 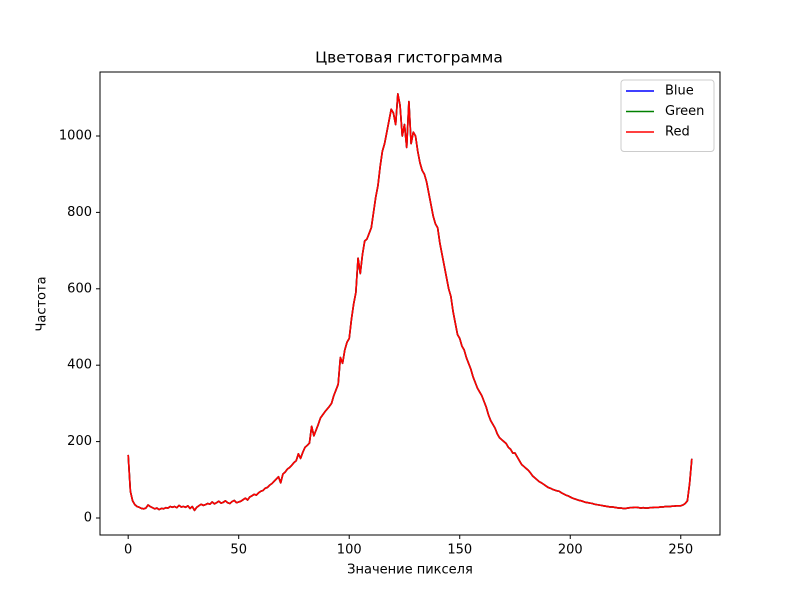 I want to click on chart-title: Цветовая гистограмма, so click(x=409, y=58).